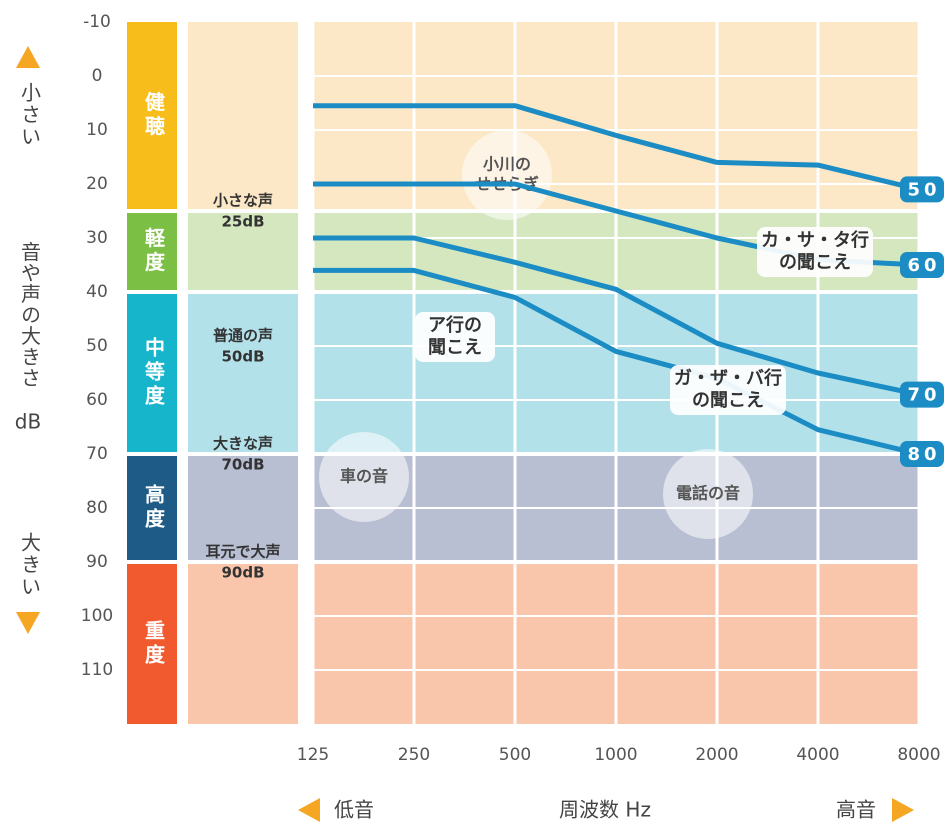 The width and height of the screenshot is (946, 826). What do you see at coordinates (455, 347) in the screenshot?
I see `callout-text: 聞こえ` at bounding box center [455, 347].